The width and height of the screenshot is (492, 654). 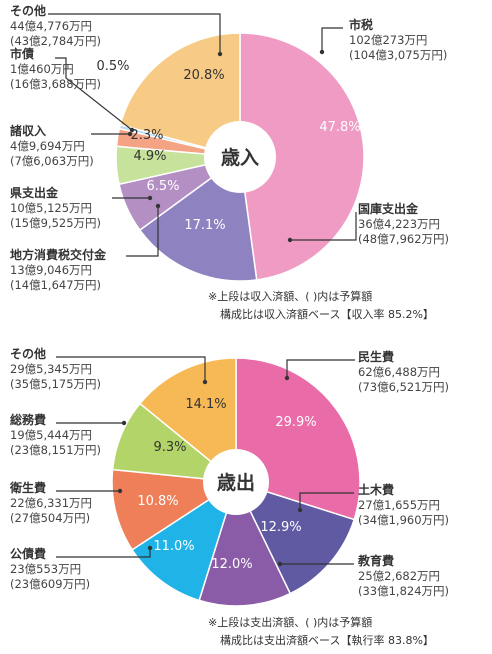 I want to click on slice-name: 県支出金, so click(x=34, y=192).